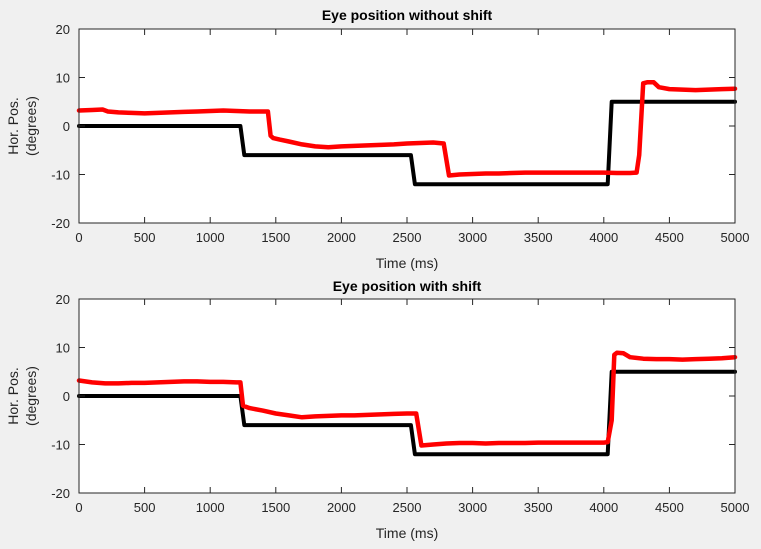  Describe the element at coordinates (407, 143) in the screenshot. I see `target-line` at that location.